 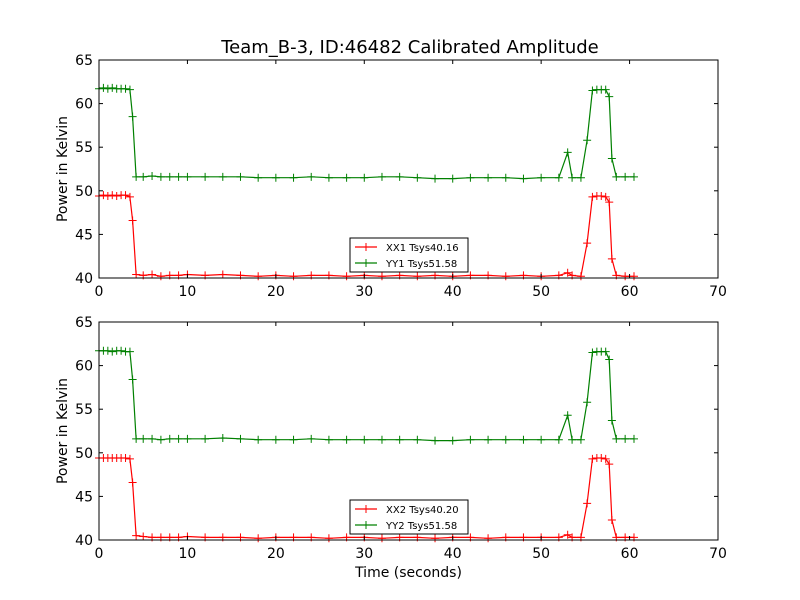 I want to click on y-tick-label: 55, so click(x=84, y=410).